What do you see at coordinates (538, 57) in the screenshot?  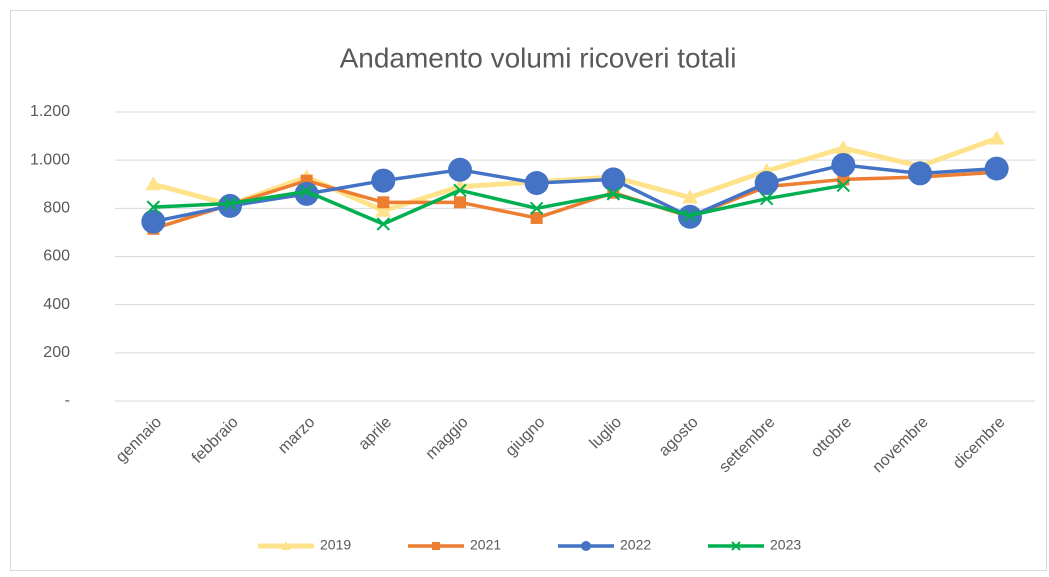 I see `chart-title: Andamento volumi ricoveri totali` at bounding box center [538, 57].